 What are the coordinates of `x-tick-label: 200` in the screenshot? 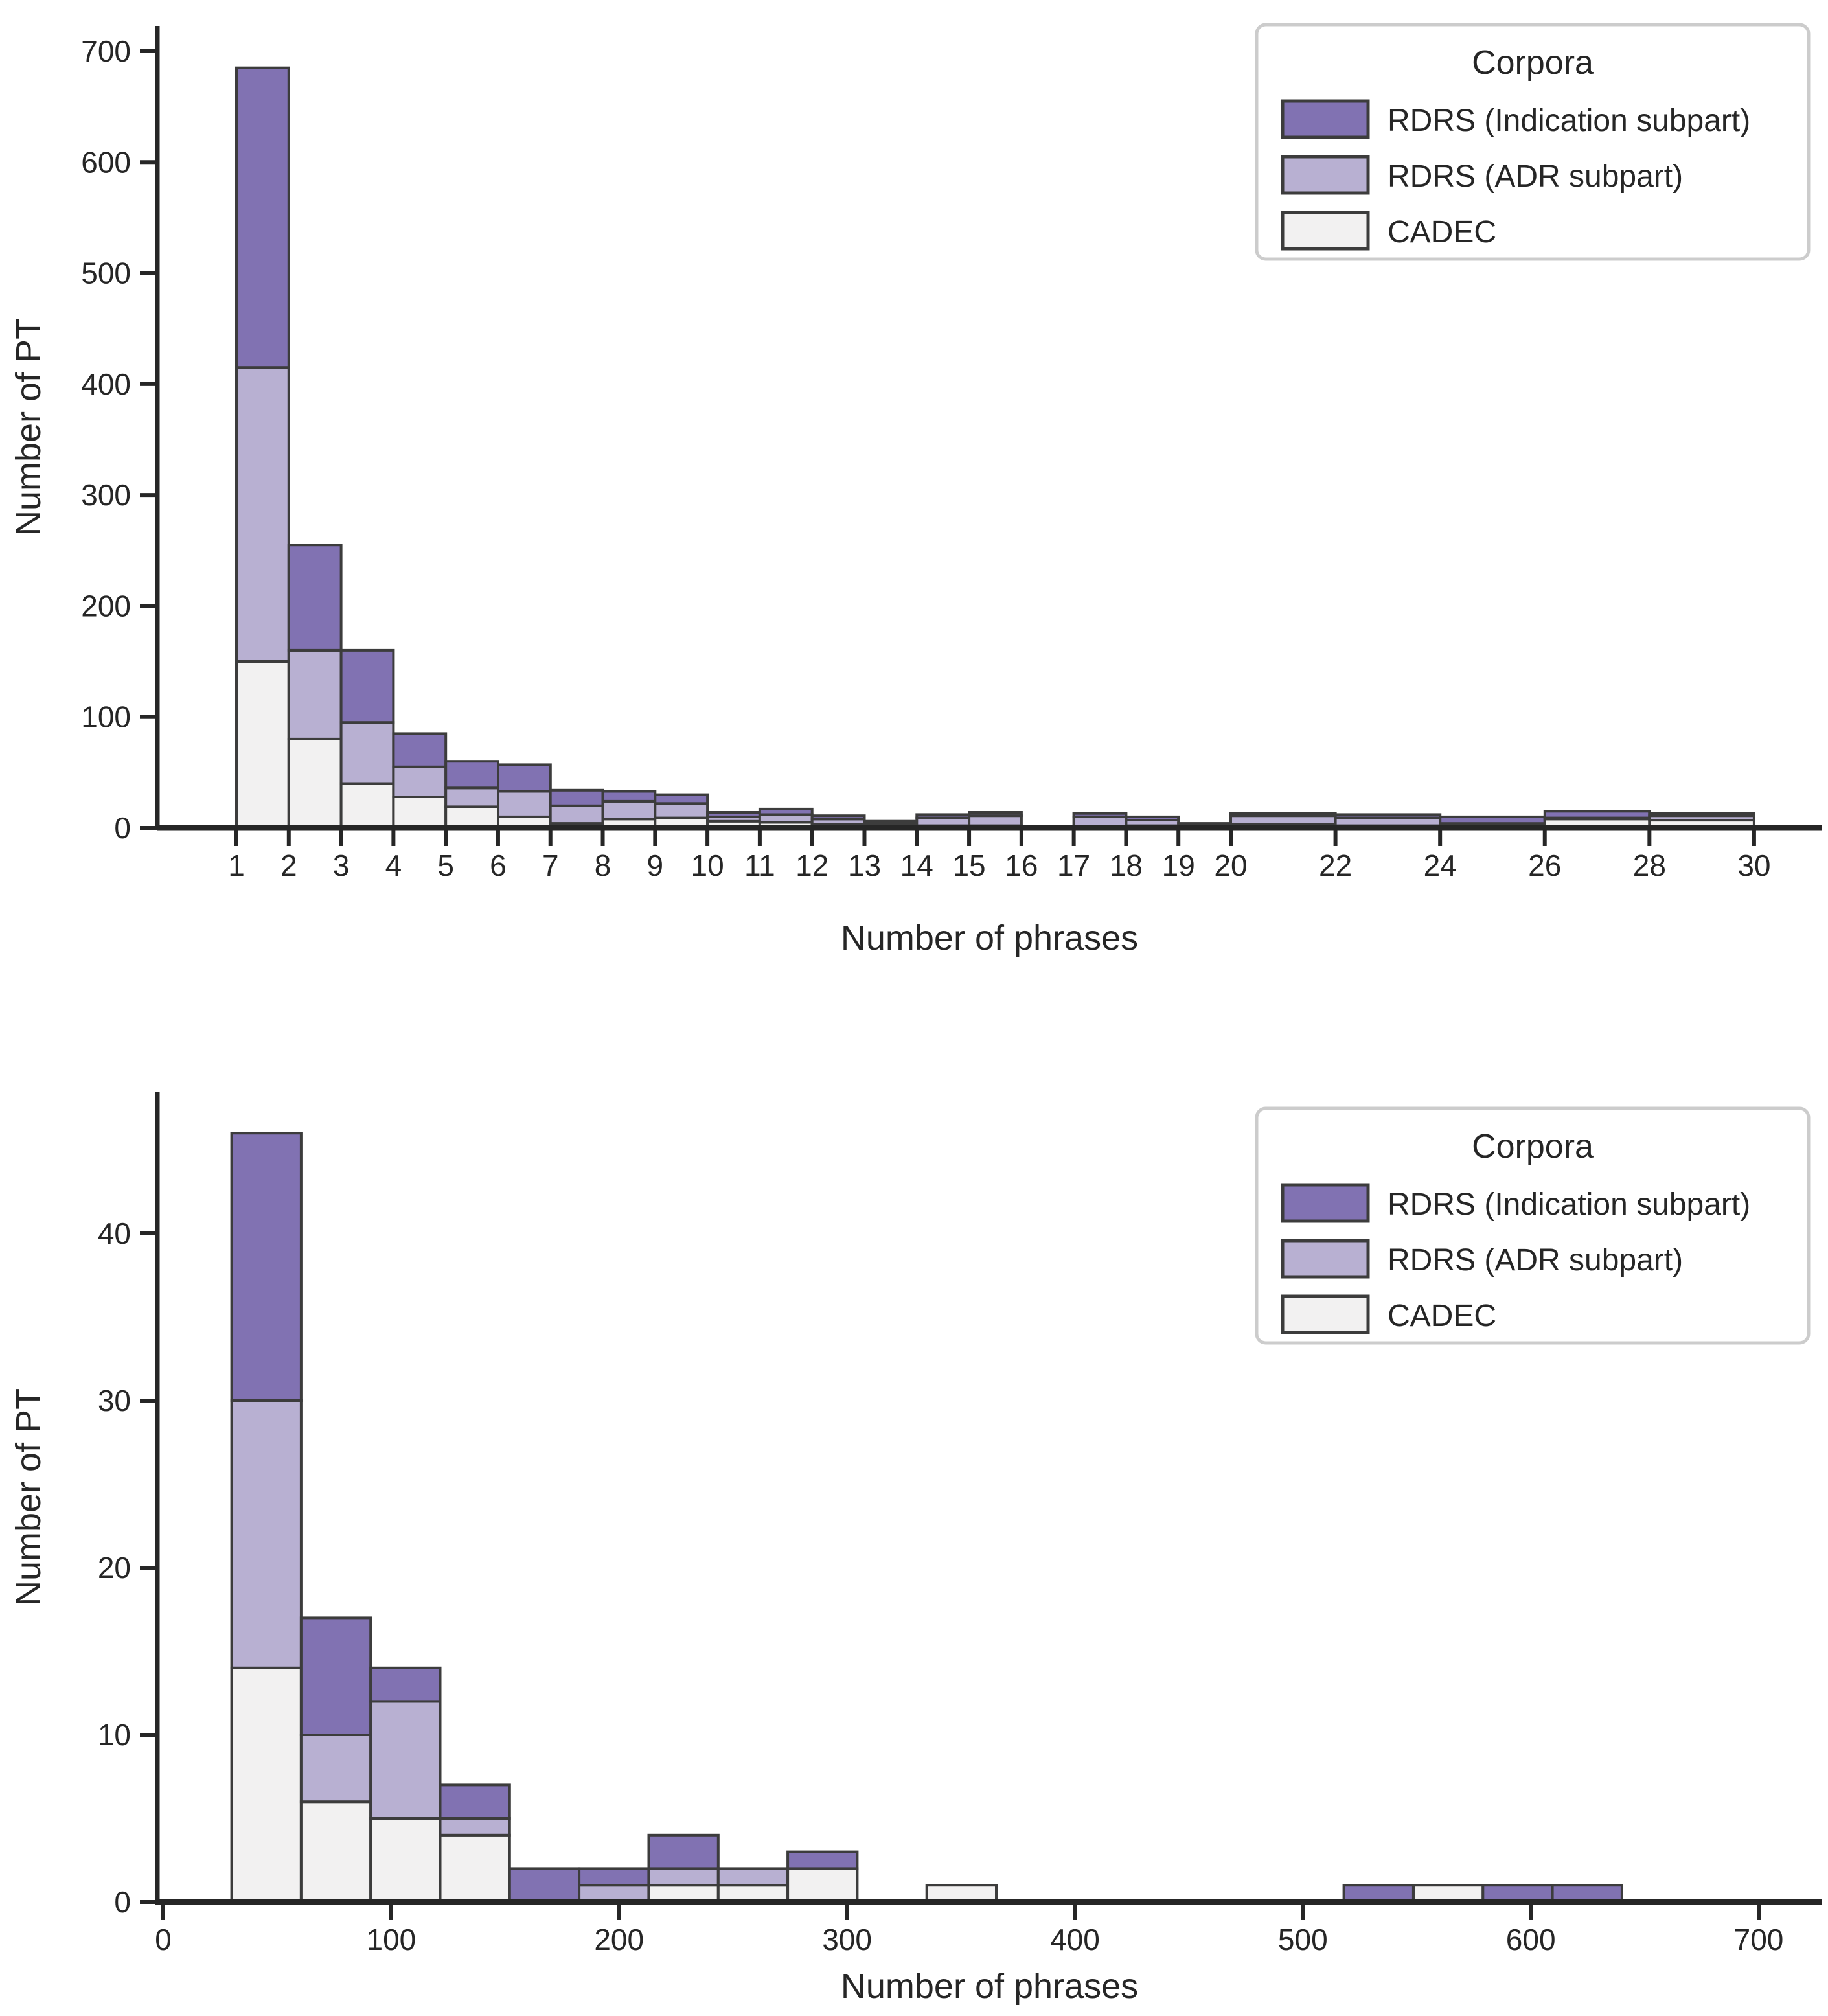 It's located at (619, 1939).